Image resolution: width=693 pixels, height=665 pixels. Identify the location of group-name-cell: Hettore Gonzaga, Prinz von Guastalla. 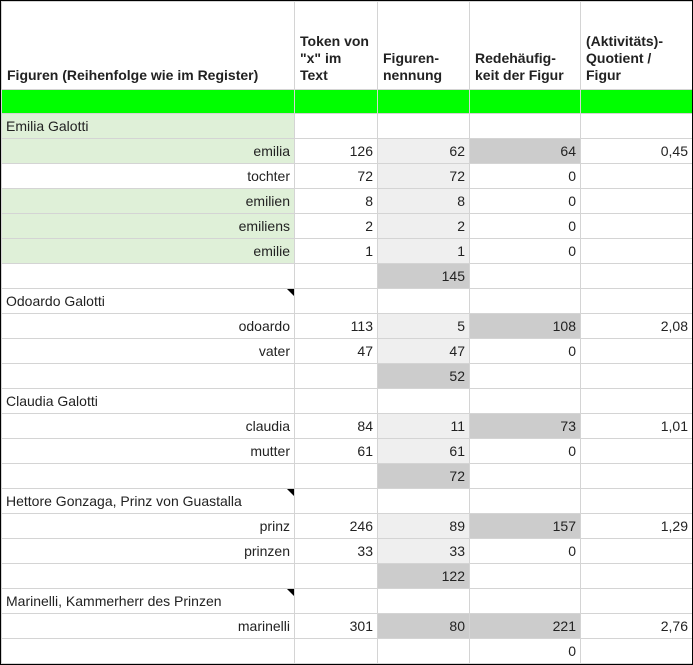
(148, 501).